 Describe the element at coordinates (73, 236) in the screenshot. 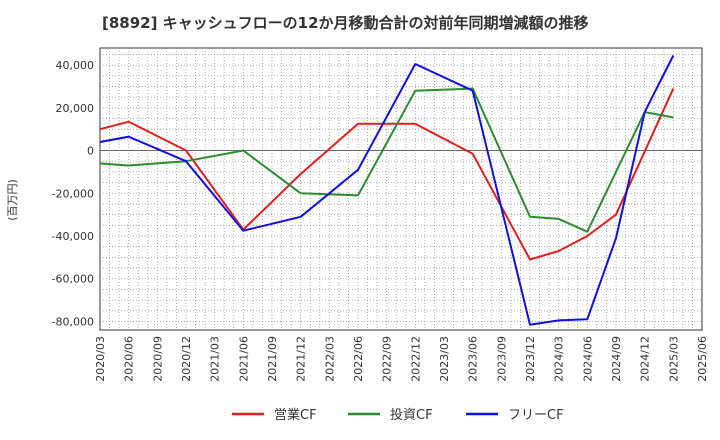

I see `y-tick-label: -40,000` at that location.